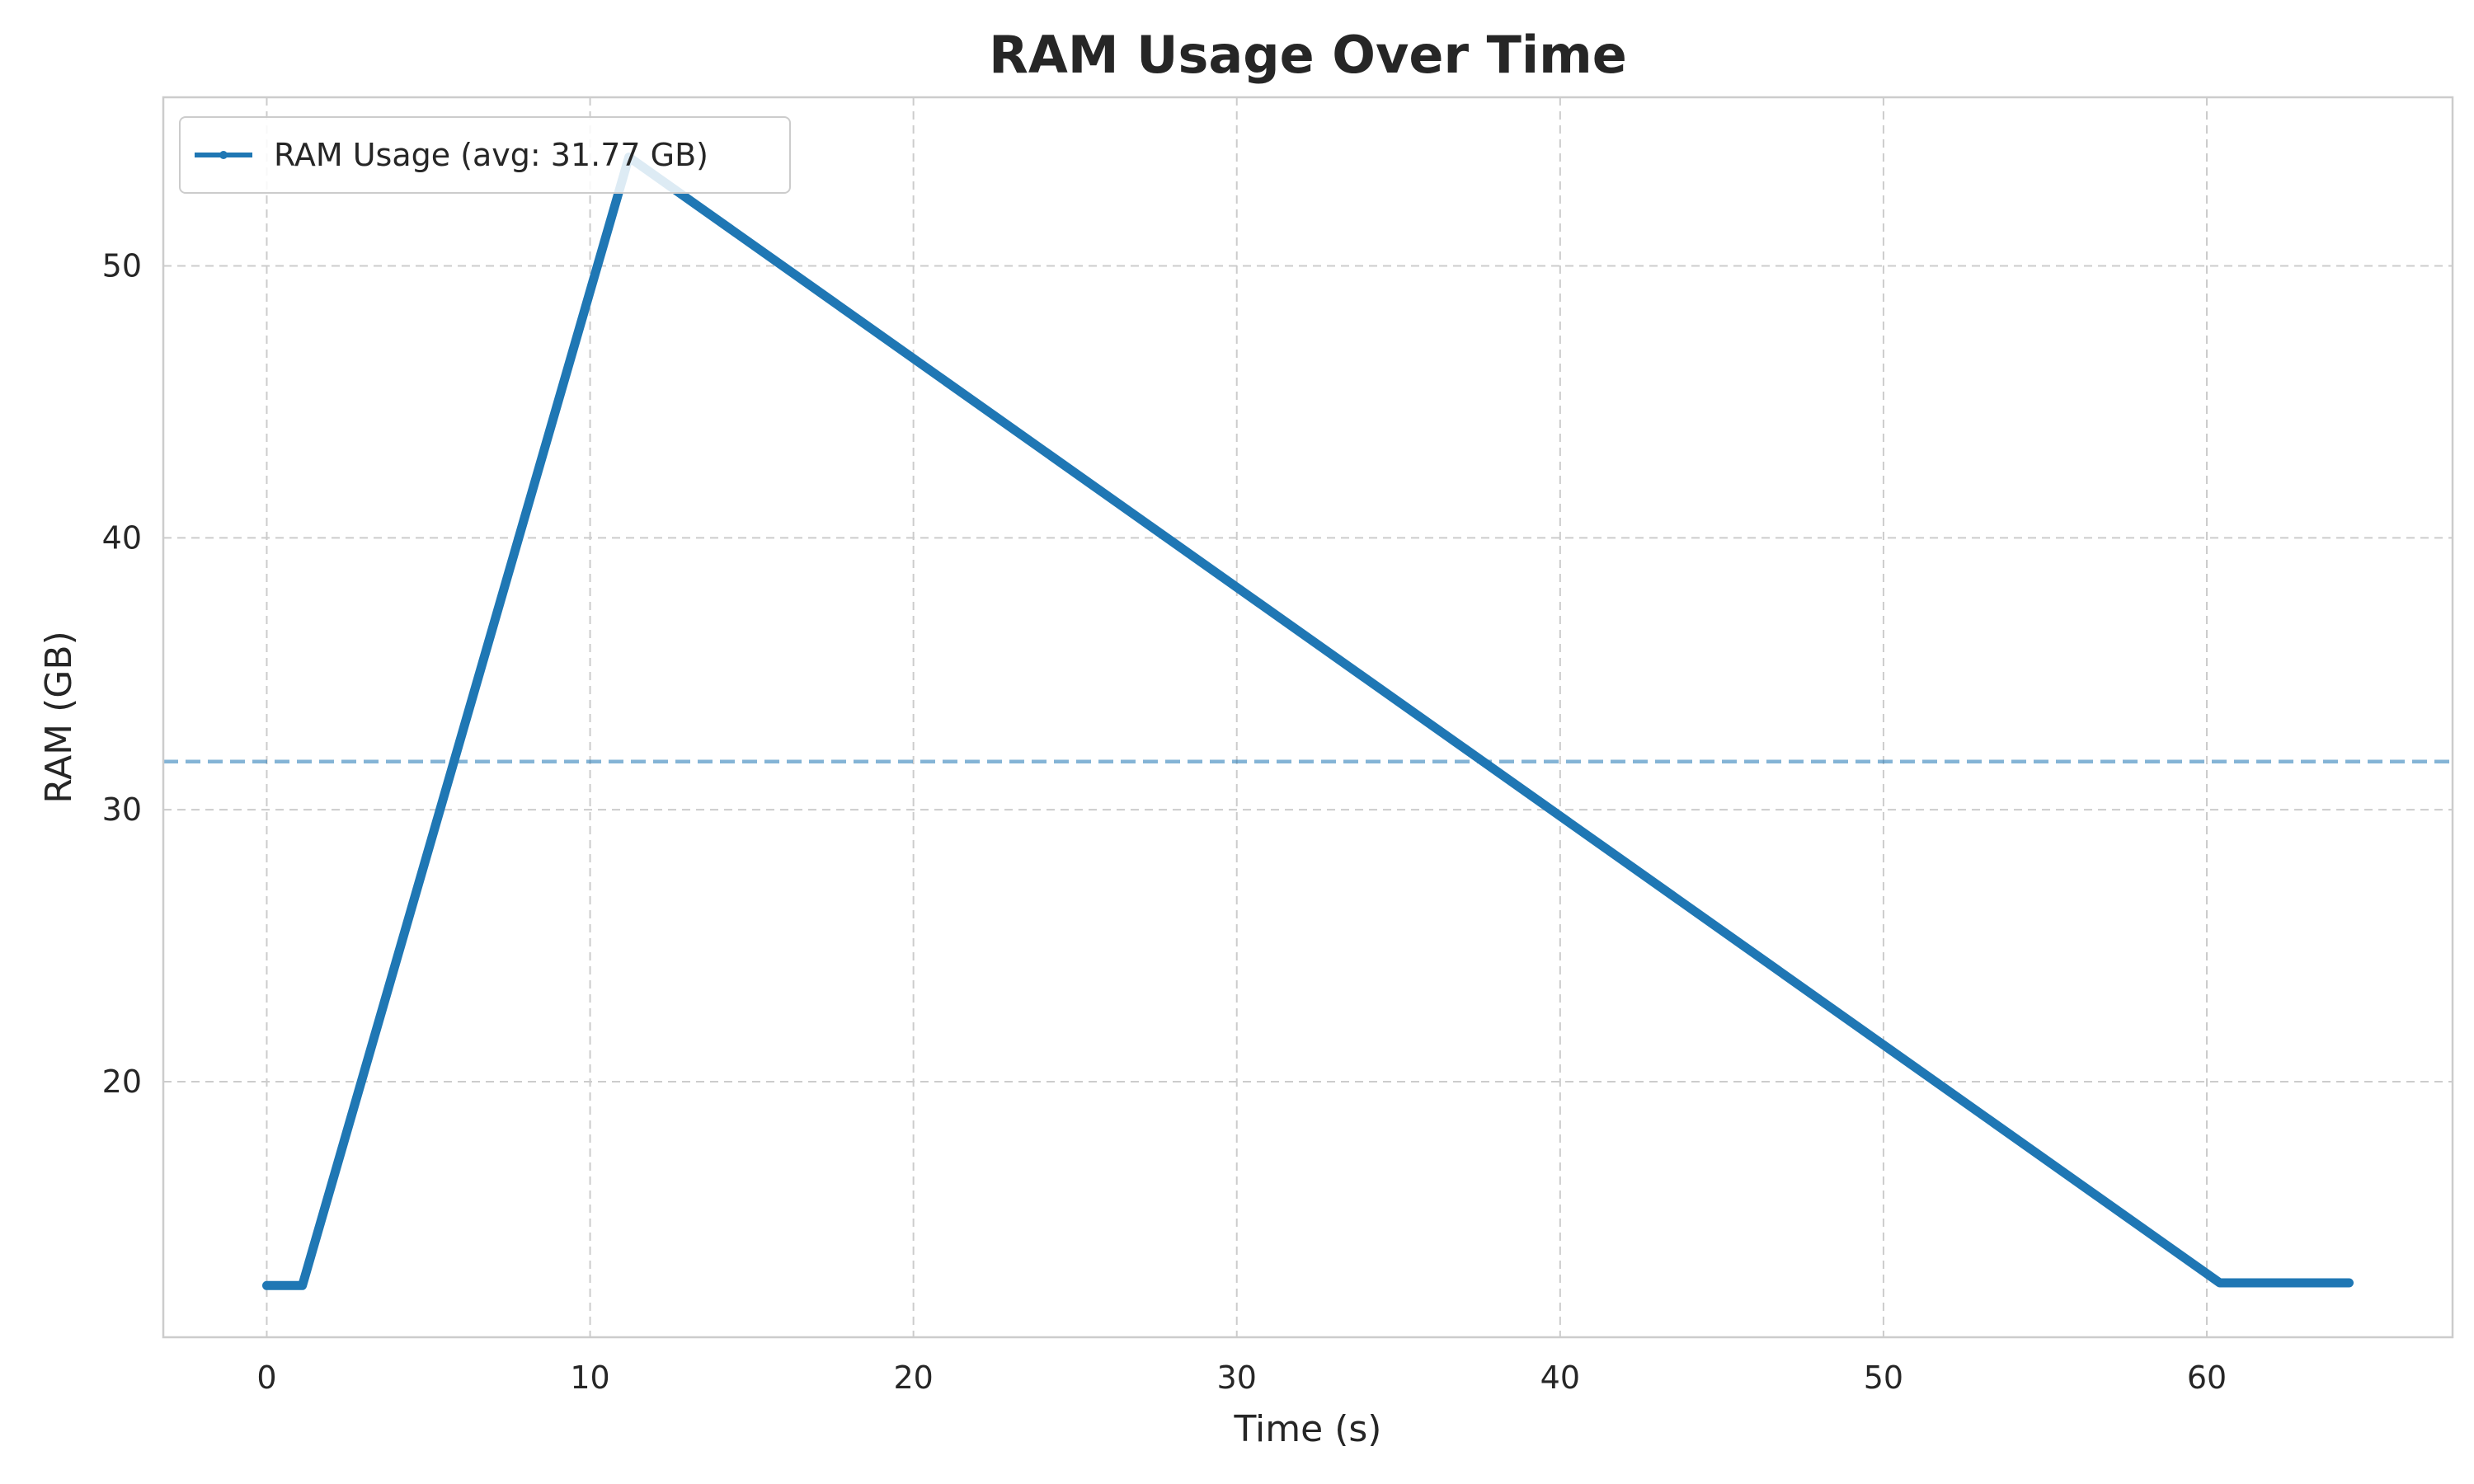 This screenshot has height=1484, width=2474. What do you see at coordinates (122, 809) in the screenshot?
I see `y-tick-label: 30` at bounding box center [122, 809].